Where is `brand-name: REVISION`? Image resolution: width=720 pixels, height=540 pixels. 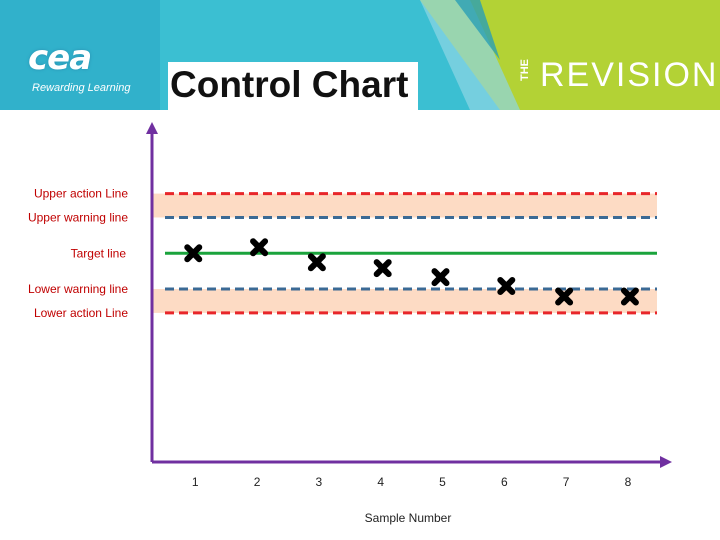
brand-name: REVISION is located at coordinates (629, 75).